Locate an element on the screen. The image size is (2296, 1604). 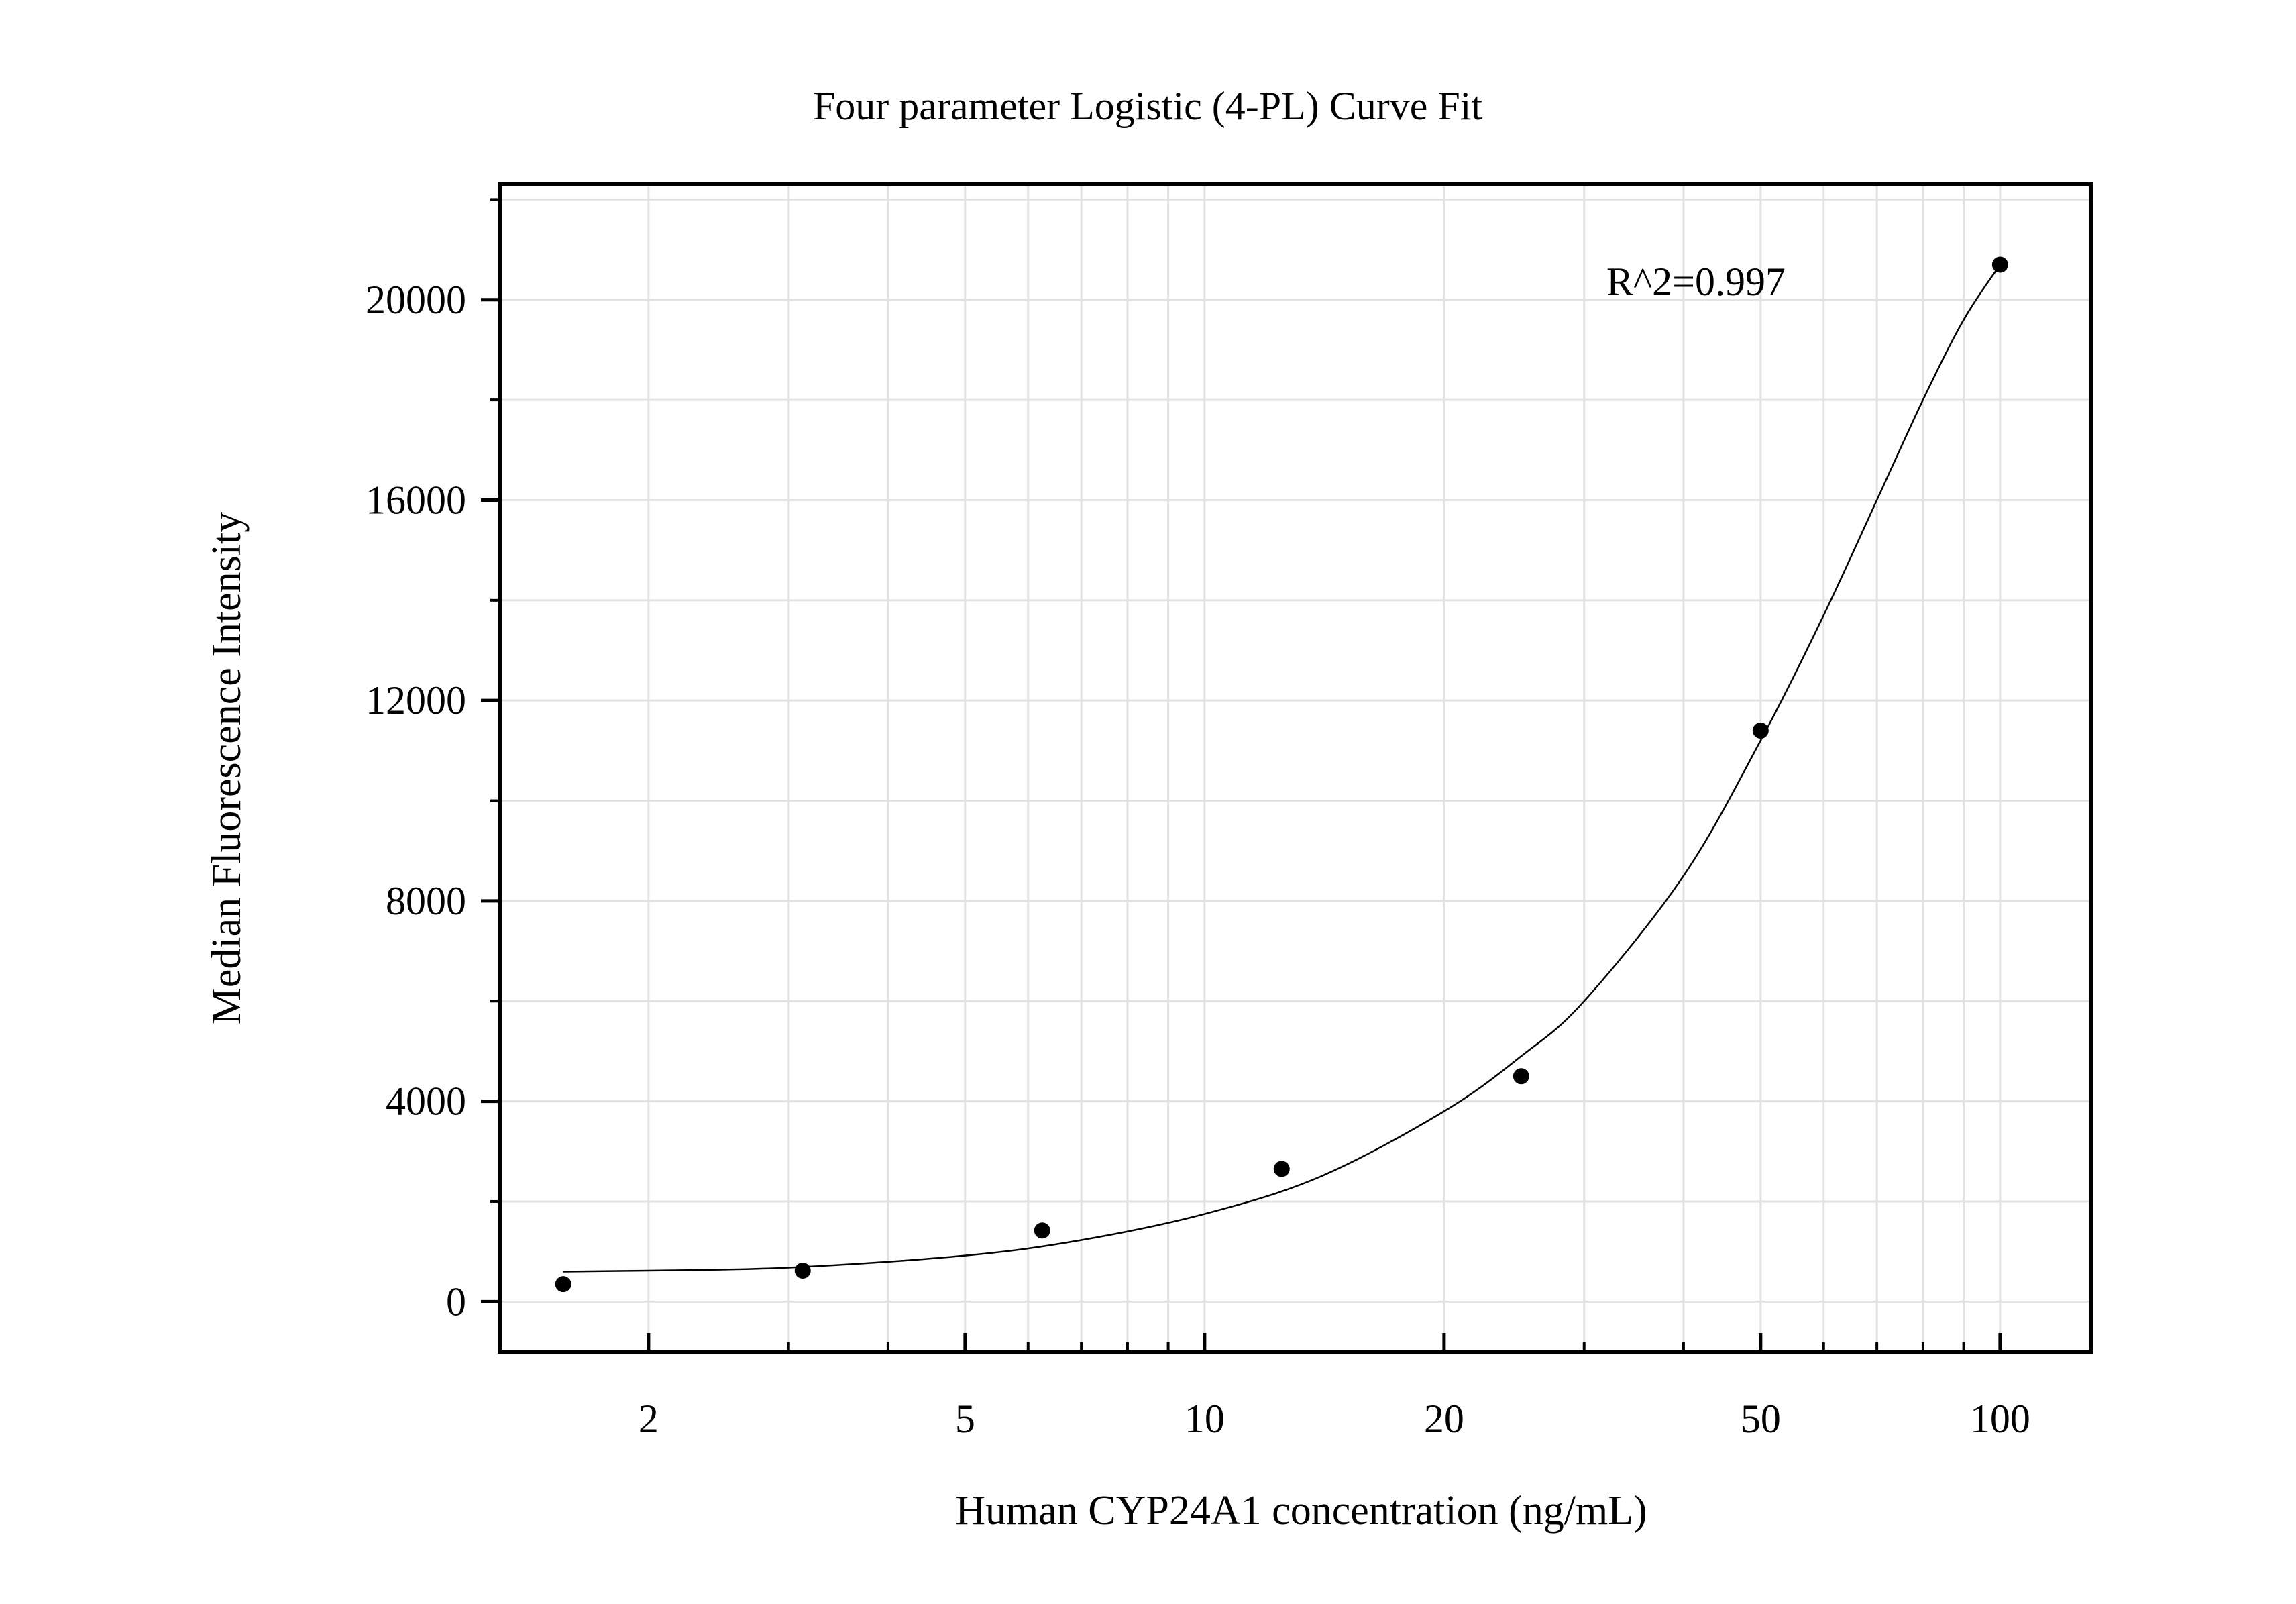
x-tick-label: 5 is located at coordinates (965, 1419).